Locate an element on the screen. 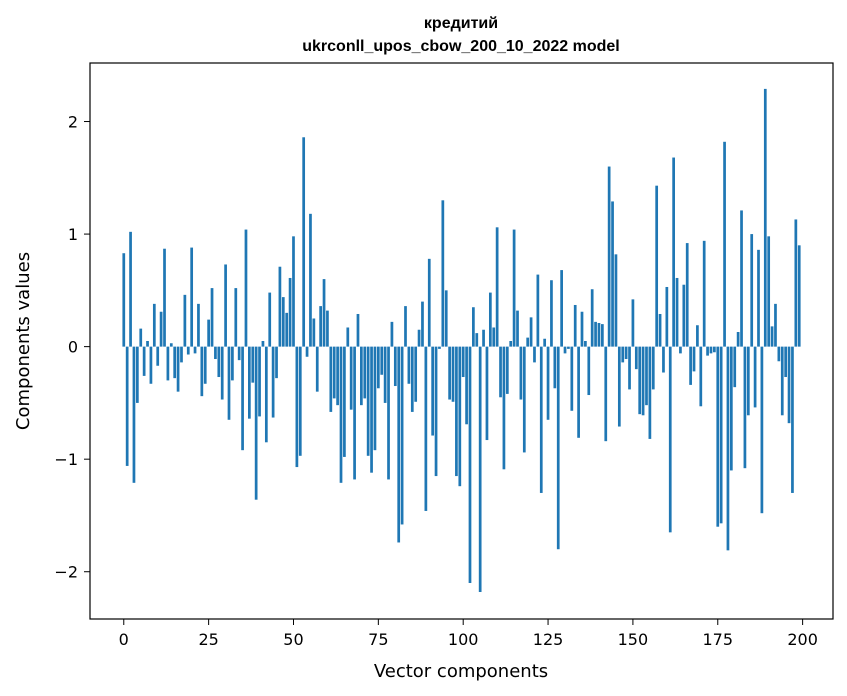 The width and height of the screenshot is (847, 696). chart-title-line1: кредитий is located at coordinates (461, 23).